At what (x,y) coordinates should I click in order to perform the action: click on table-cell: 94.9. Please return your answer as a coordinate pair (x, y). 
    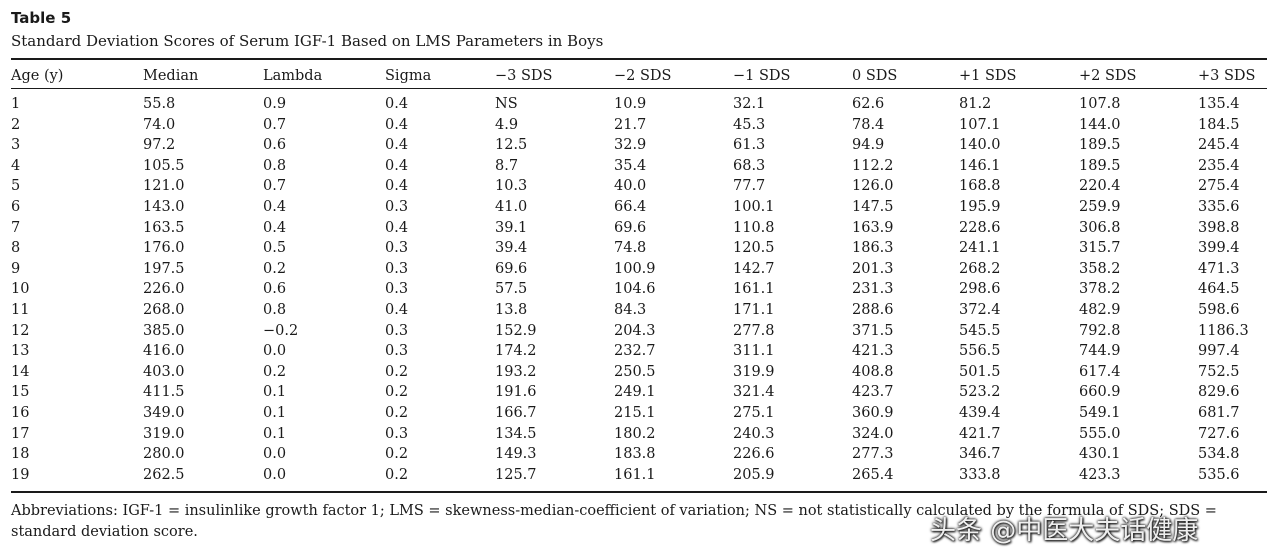
    Looking at the image, I should click on (868, 145).